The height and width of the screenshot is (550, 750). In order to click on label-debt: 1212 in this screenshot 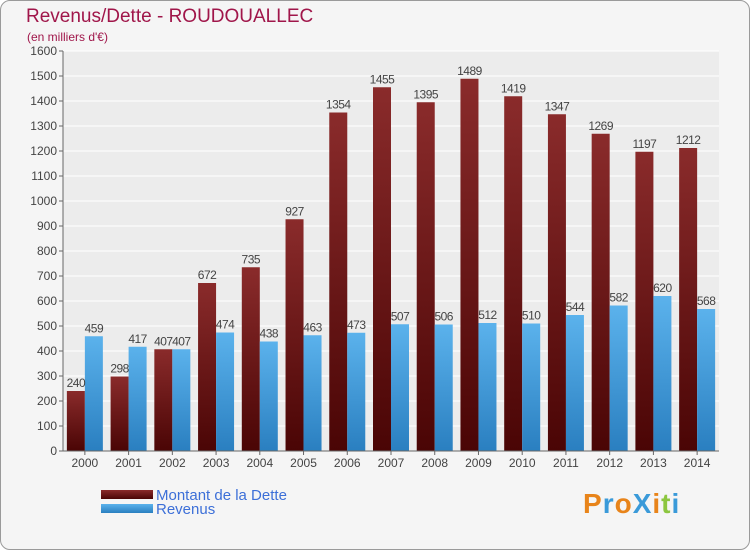, I will do `click(689, 140)`.